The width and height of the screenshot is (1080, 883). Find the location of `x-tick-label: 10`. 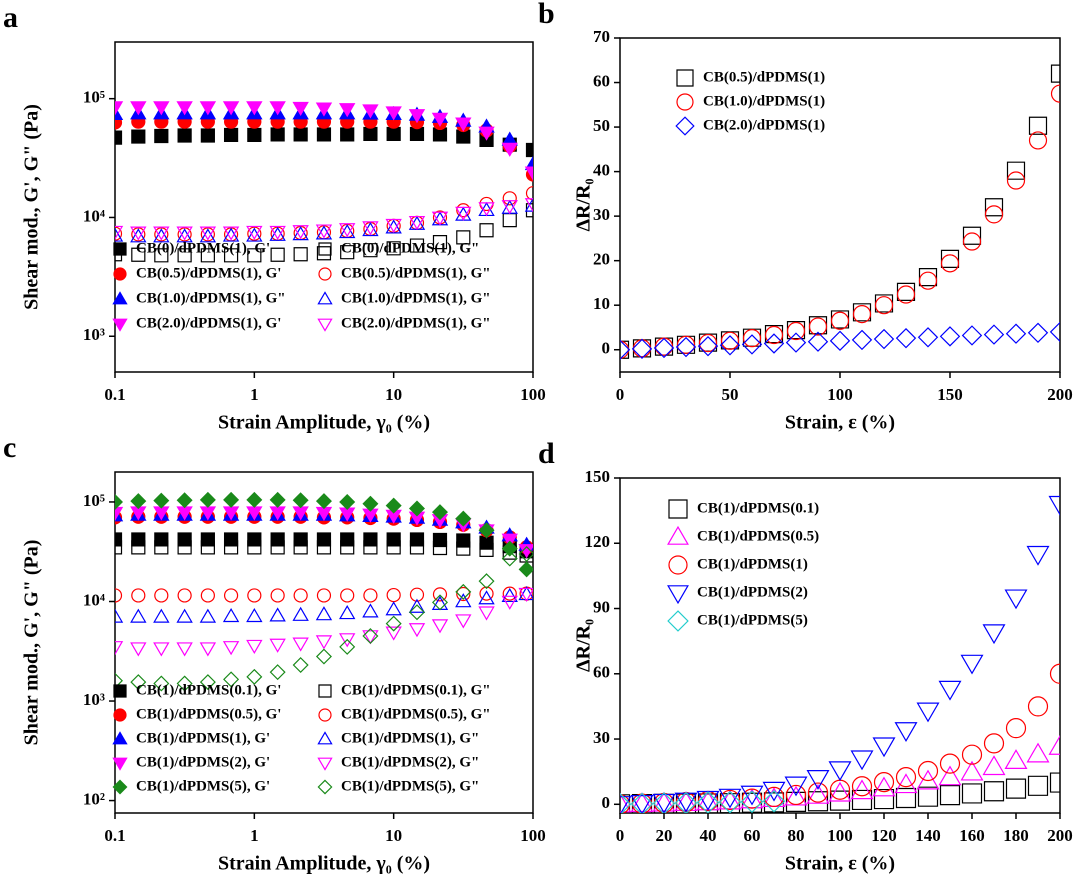

x-tick-label: 10 is located at coordinates (393, 835).